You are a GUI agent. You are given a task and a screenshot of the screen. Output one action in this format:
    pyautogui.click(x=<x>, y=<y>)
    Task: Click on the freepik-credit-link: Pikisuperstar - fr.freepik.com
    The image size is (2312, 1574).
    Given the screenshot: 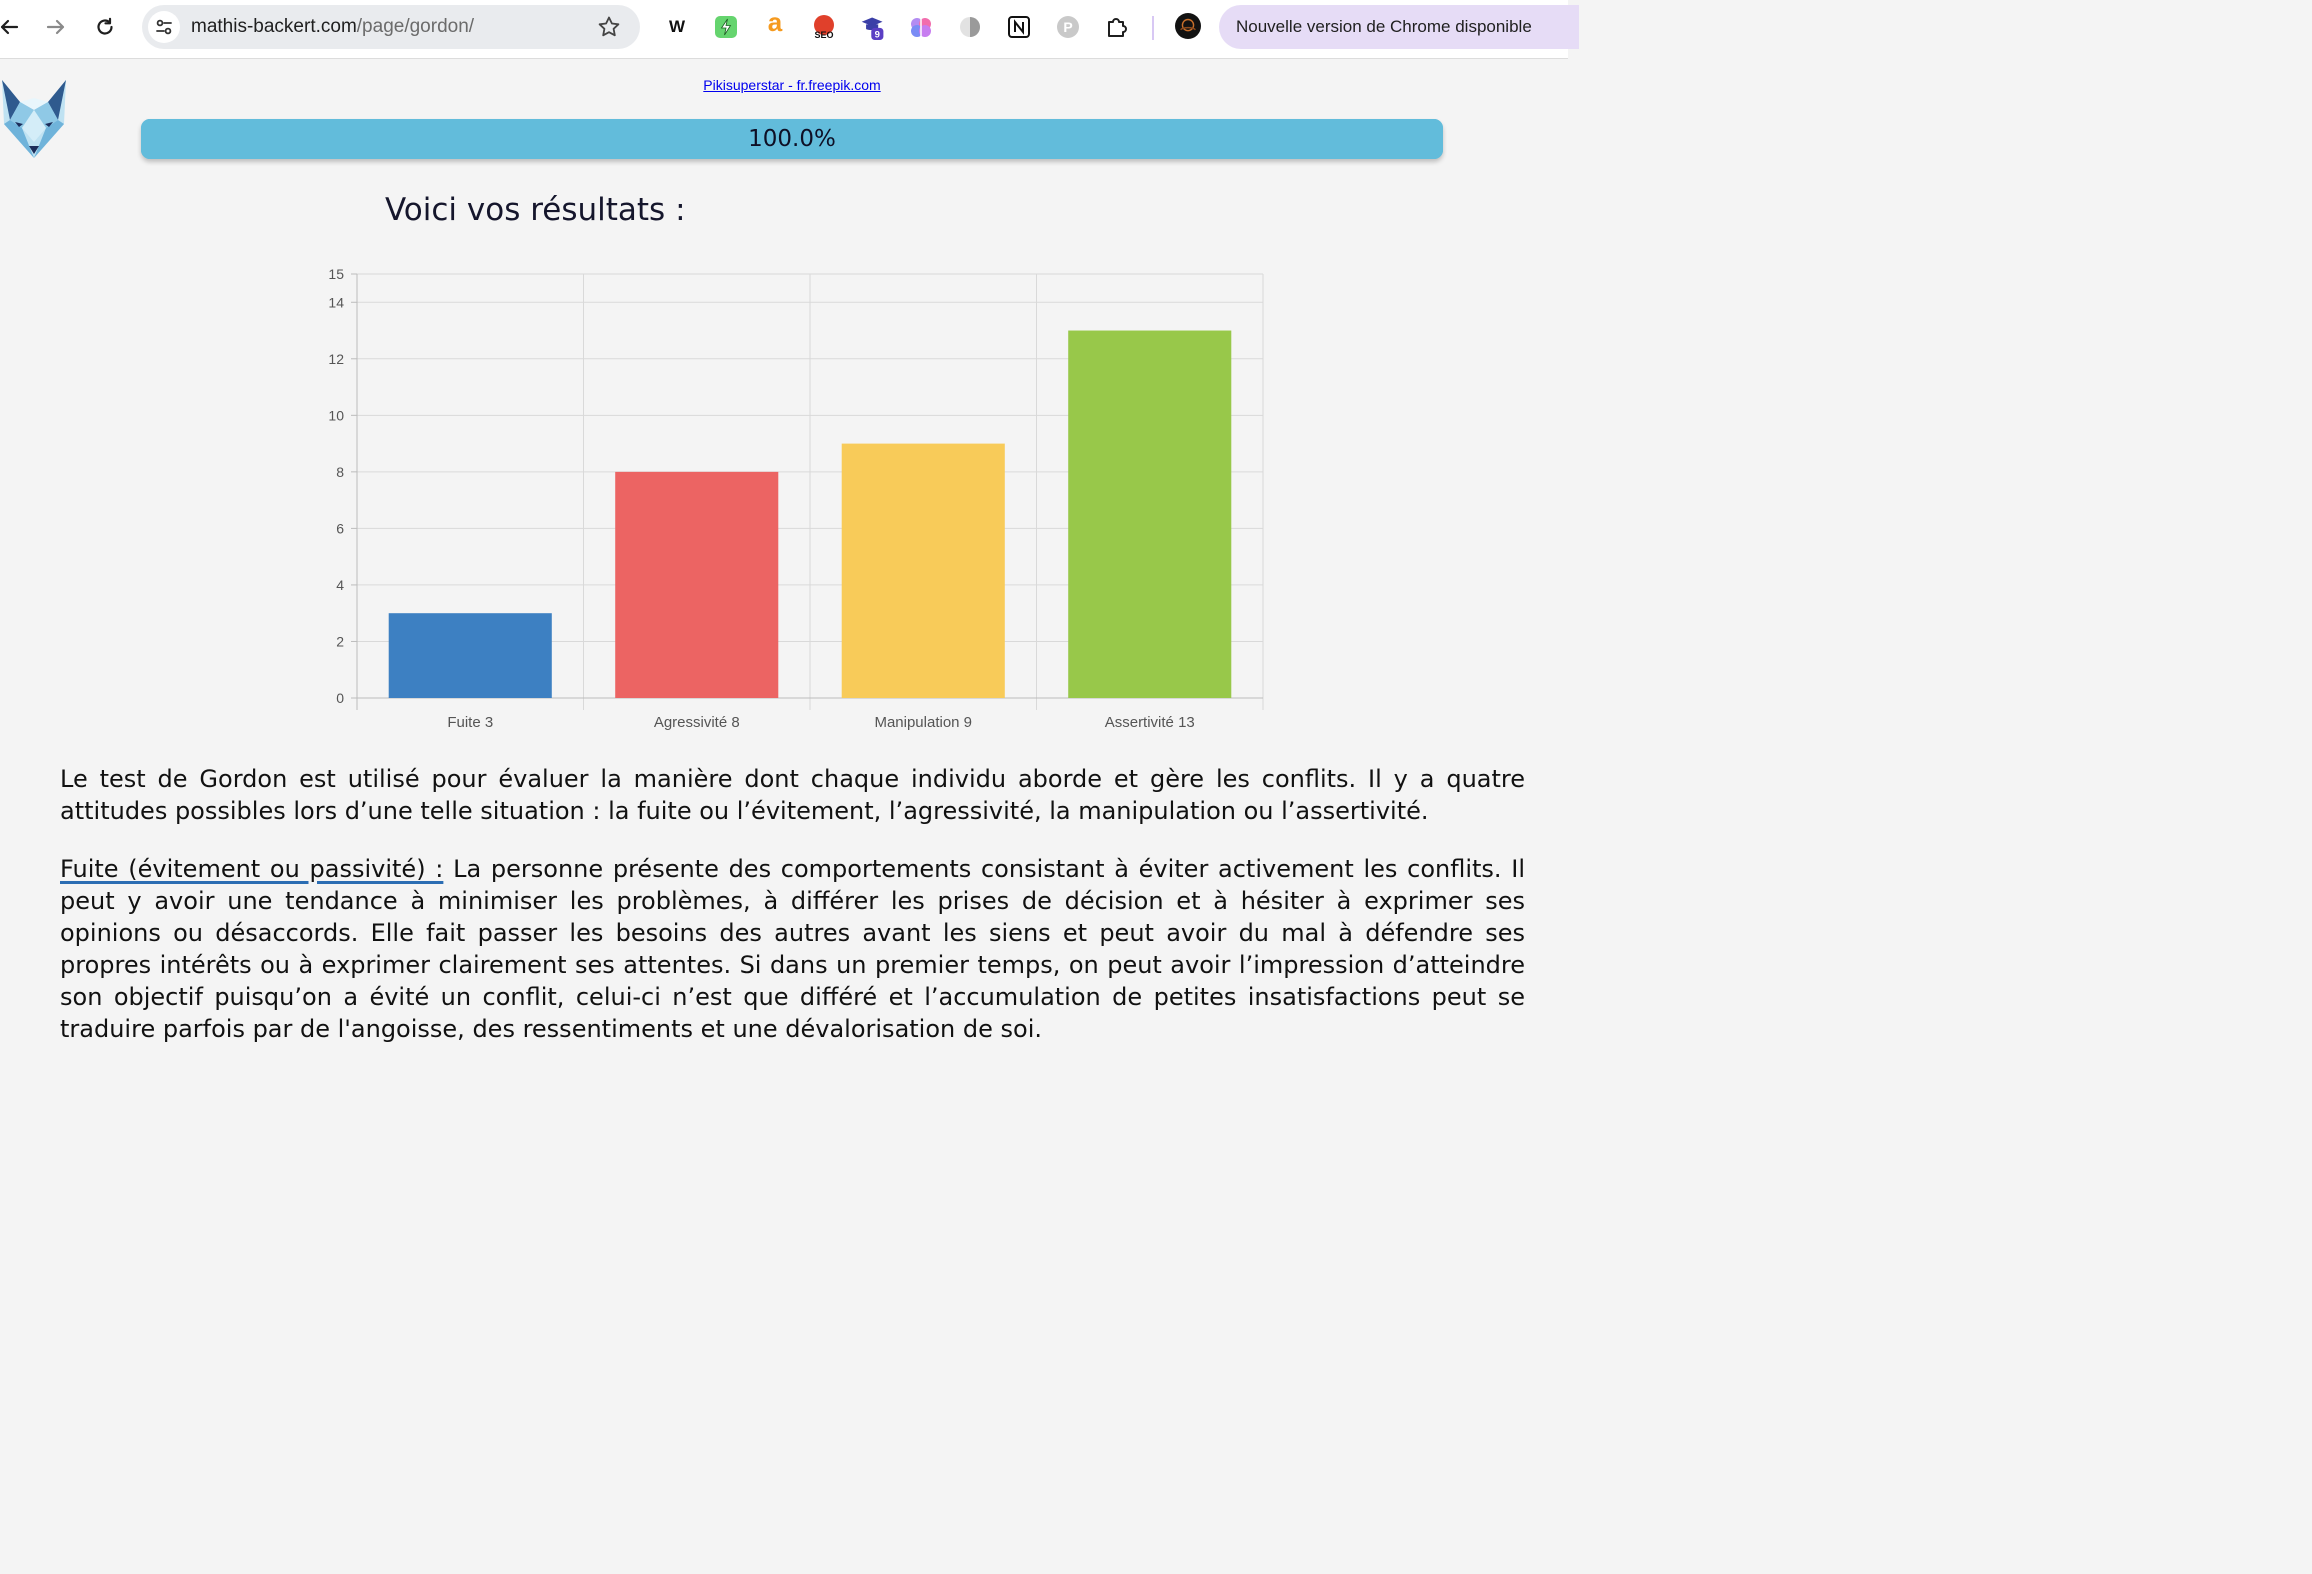 What is the action you would take?
    pyautogui.click(x=792, y=85)
    